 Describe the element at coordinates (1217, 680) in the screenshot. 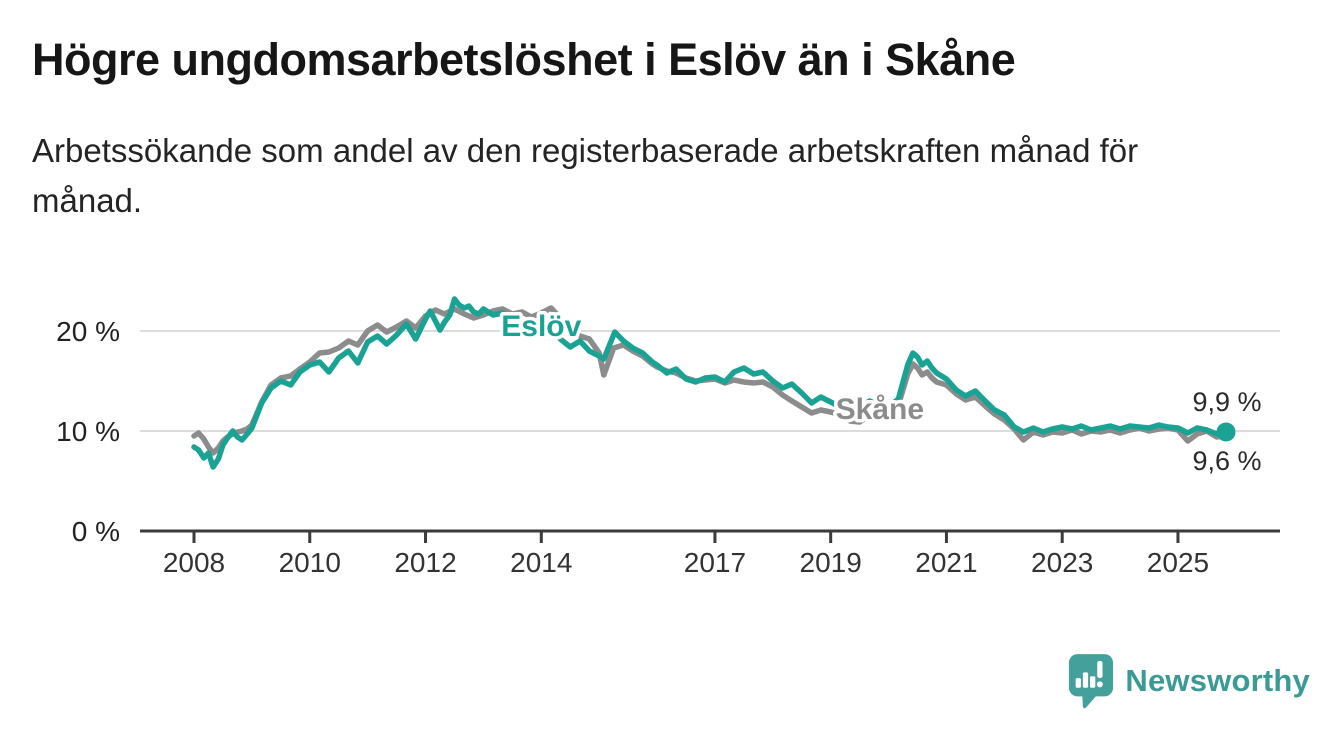

I see `brand-name: Newsworthy` at that location.